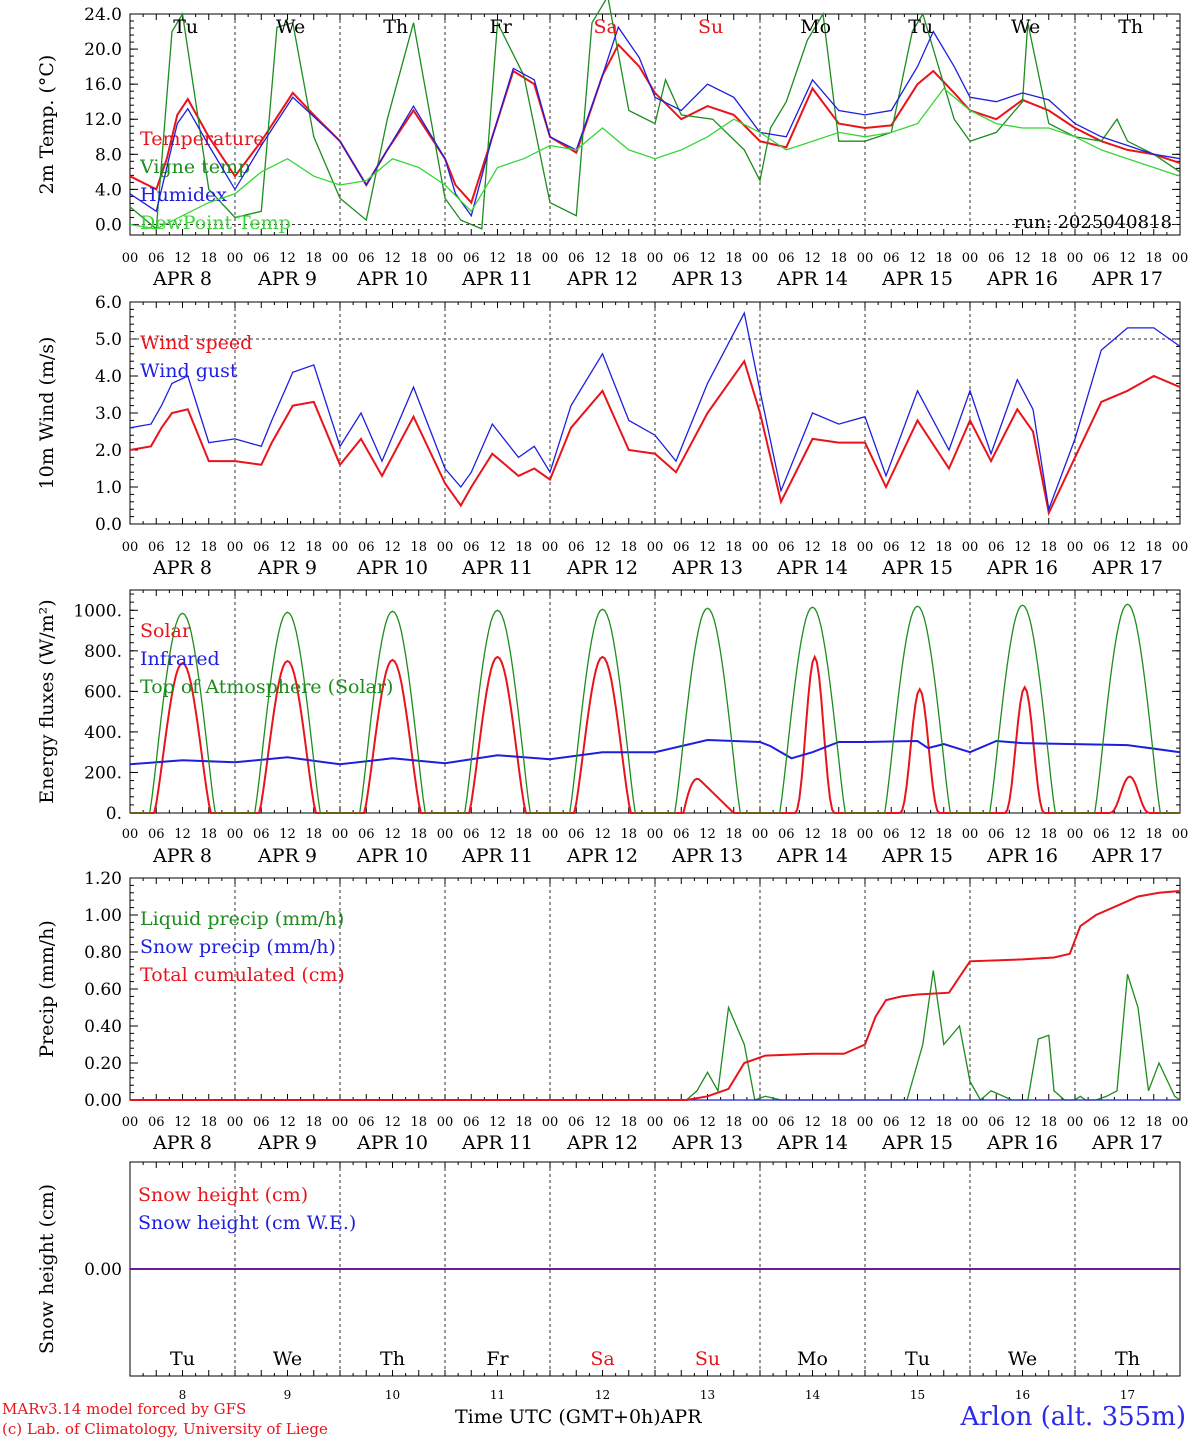 The height and width of the screenshot is (1440, 1194). I want to click on date-label: APR 10, so click(392, 856).